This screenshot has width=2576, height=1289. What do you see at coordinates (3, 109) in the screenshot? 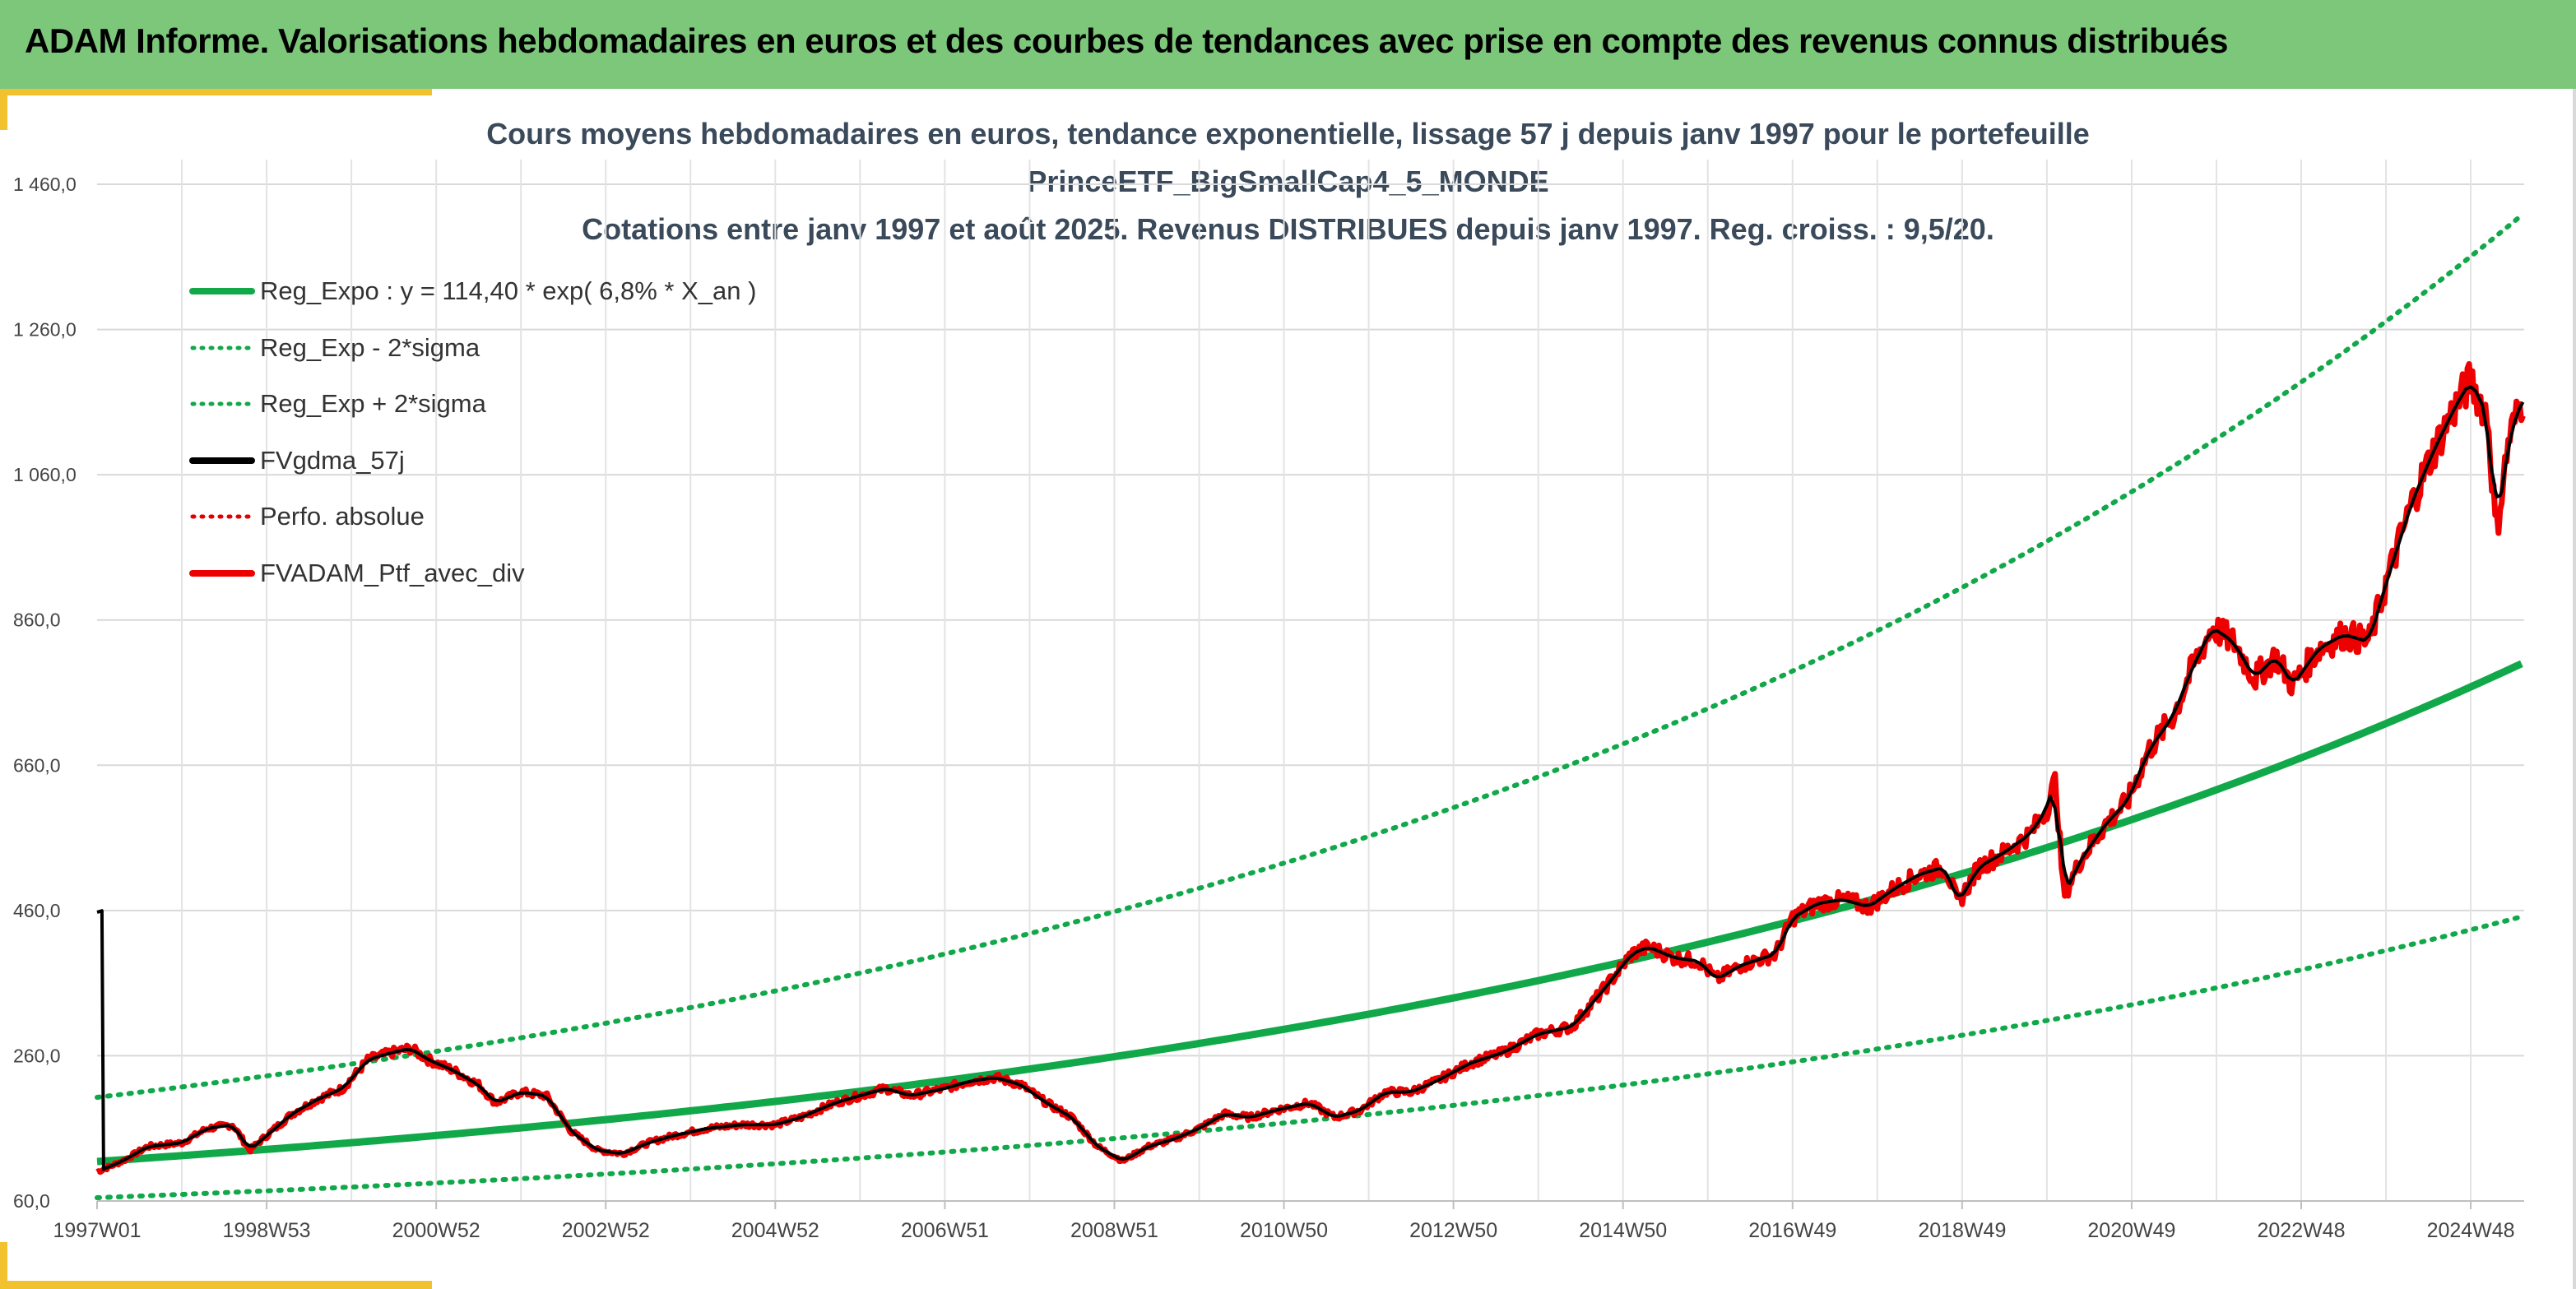
I see `corner-accent-top-vertical` at bounding box center [3, 109].